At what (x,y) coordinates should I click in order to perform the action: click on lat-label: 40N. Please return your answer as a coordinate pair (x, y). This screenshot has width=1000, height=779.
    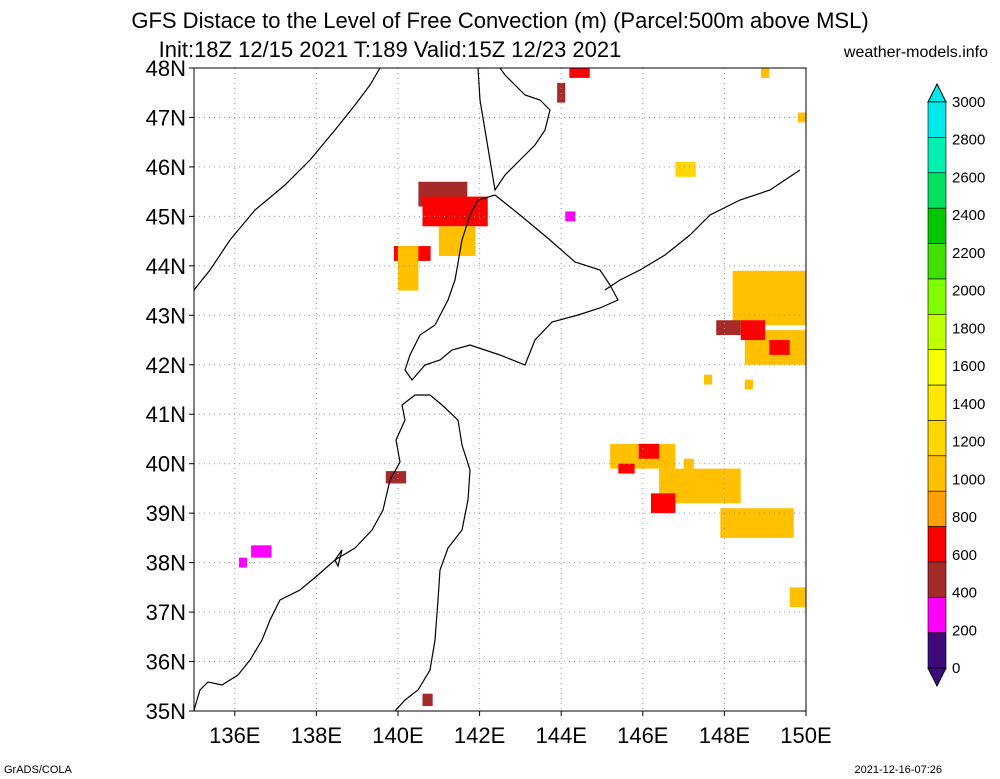
    Looking at the image, I should click on (166, 464).